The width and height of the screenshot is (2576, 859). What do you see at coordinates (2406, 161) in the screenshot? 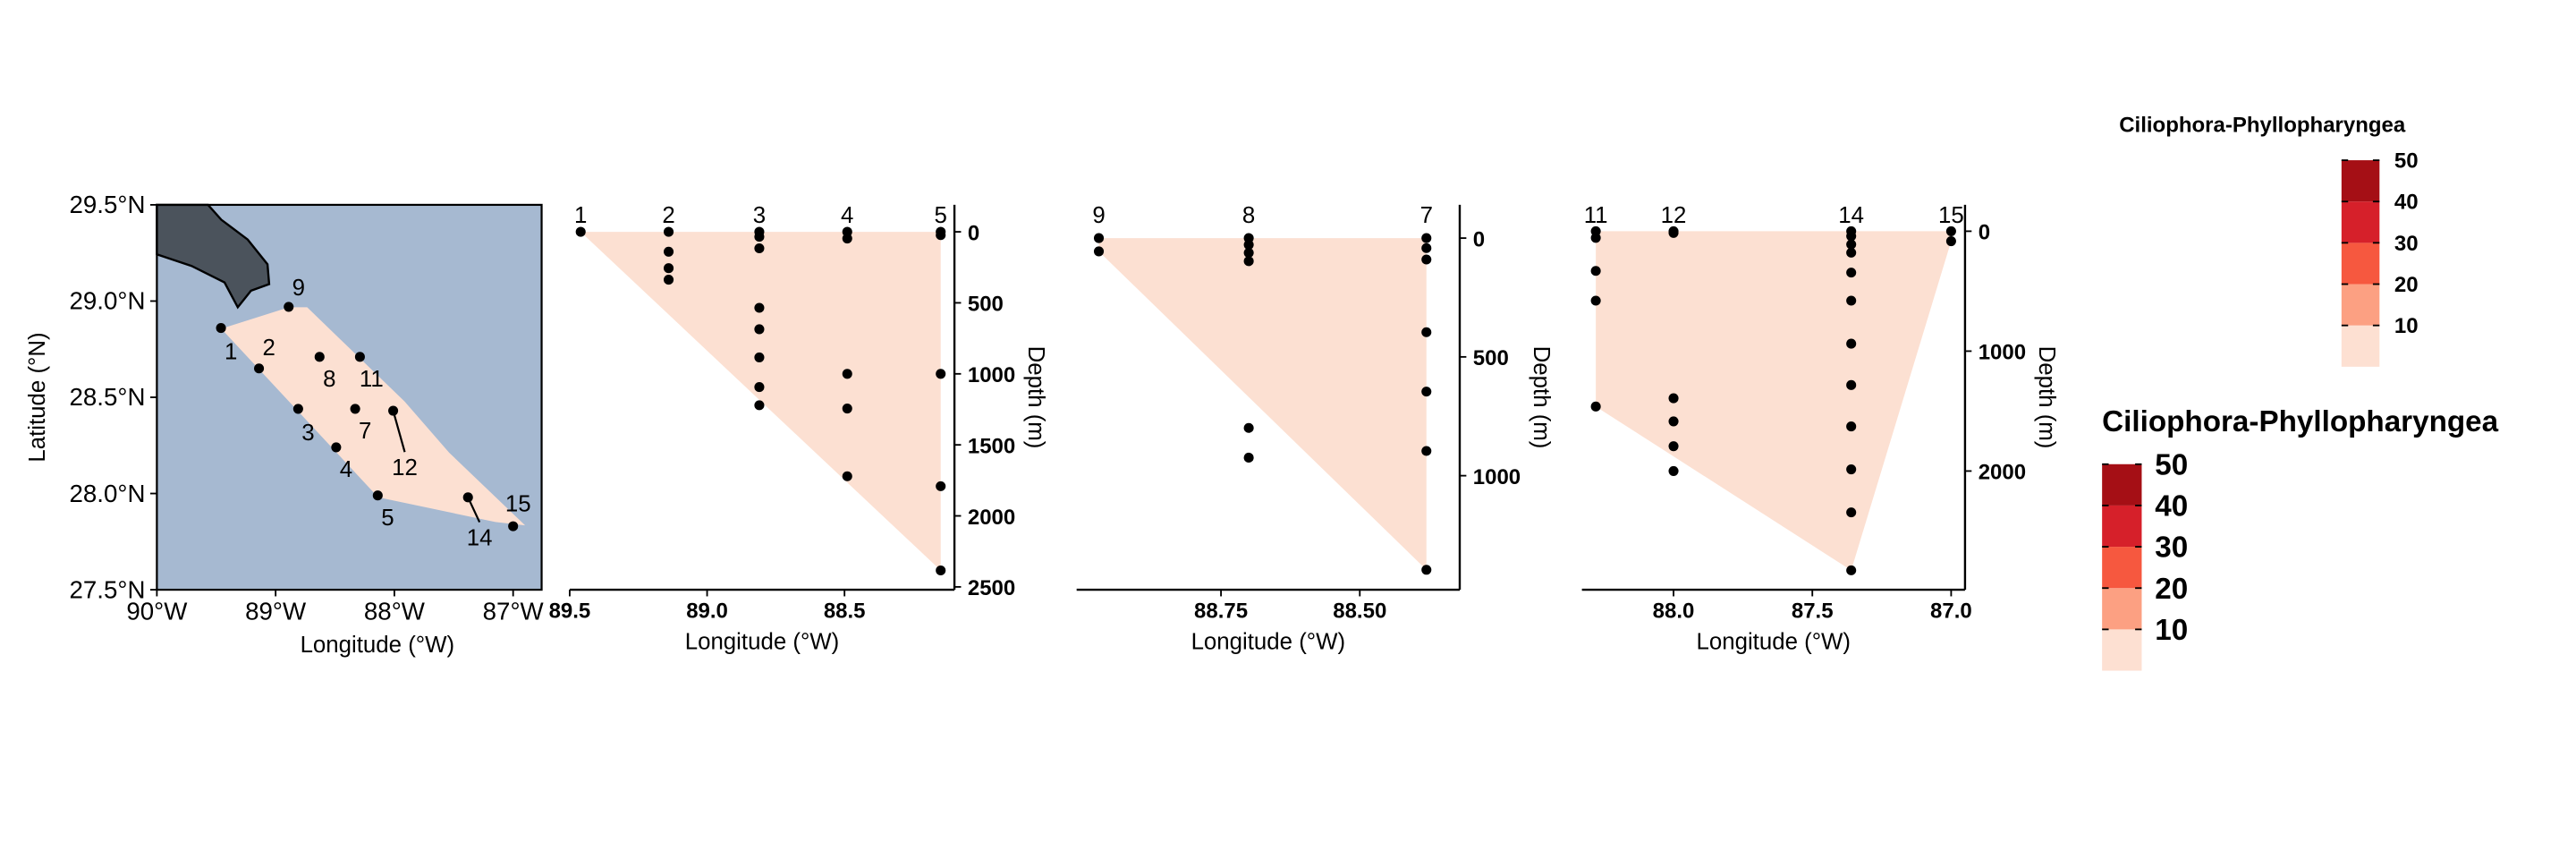
I see `legend-label: 50` at bounding box center [2406, 161].